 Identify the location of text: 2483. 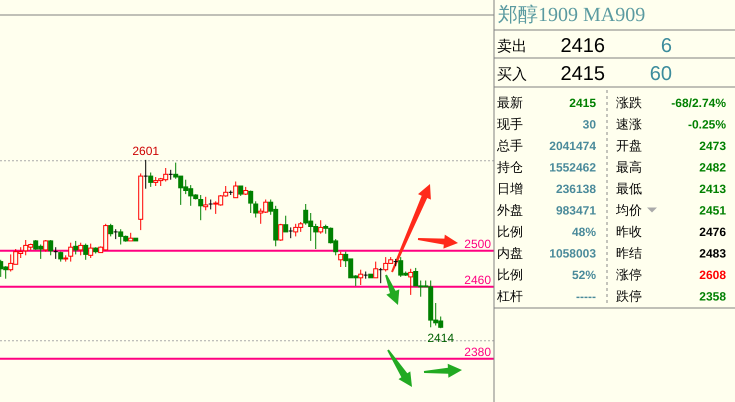
(712, 253).